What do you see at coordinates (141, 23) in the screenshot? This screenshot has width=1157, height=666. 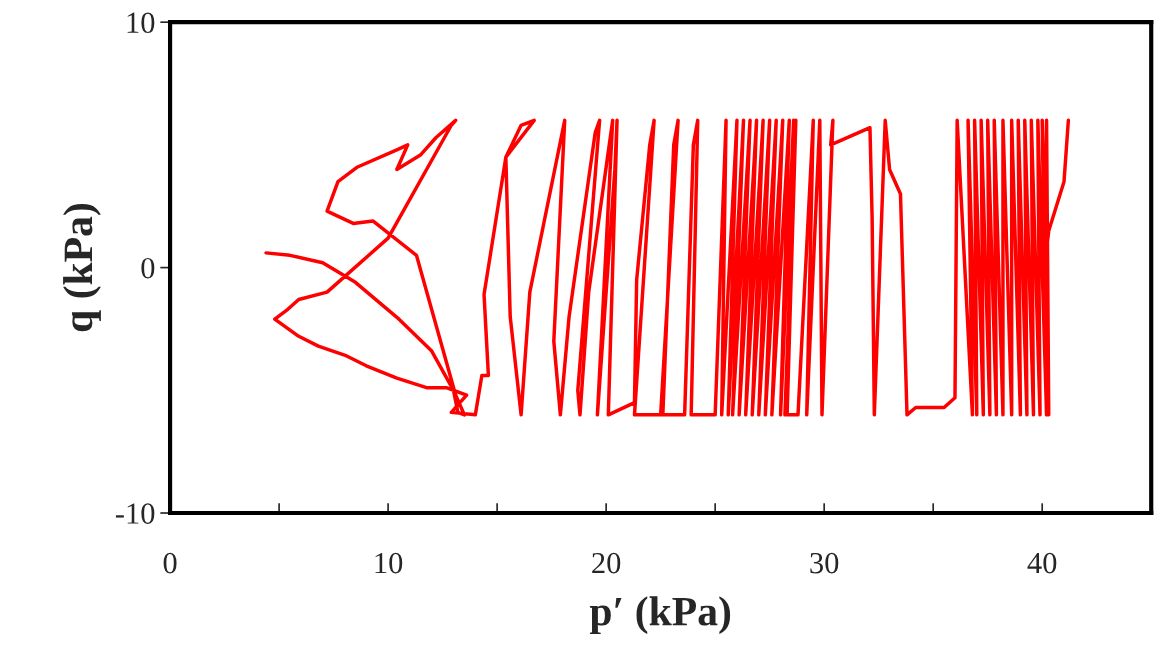 I see `y-tick-label: 10` at bounding box center [141, 23].